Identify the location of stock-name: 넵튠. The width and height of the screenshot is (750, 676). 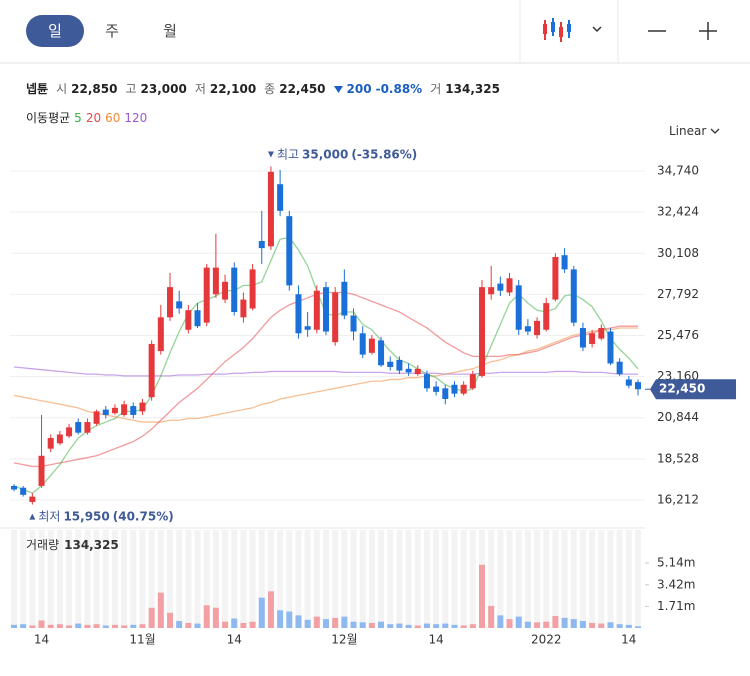
(37, 89).